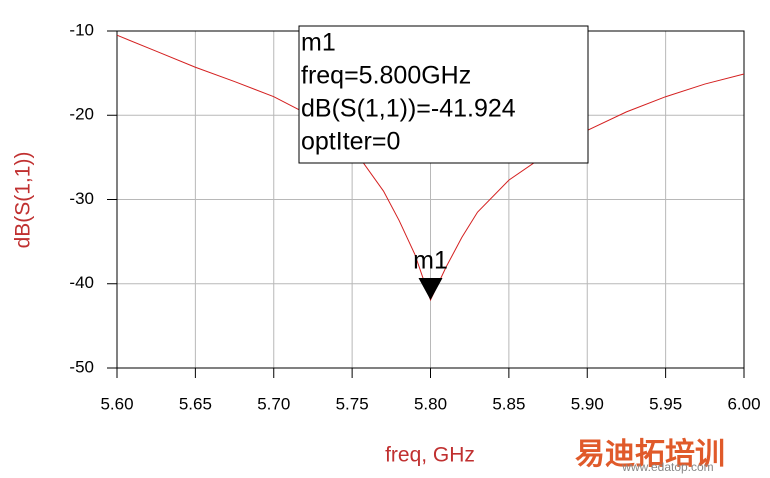 The width and height of the screenshot is (770, 478). I want to click on marker-label: m1, so click(430, 261).